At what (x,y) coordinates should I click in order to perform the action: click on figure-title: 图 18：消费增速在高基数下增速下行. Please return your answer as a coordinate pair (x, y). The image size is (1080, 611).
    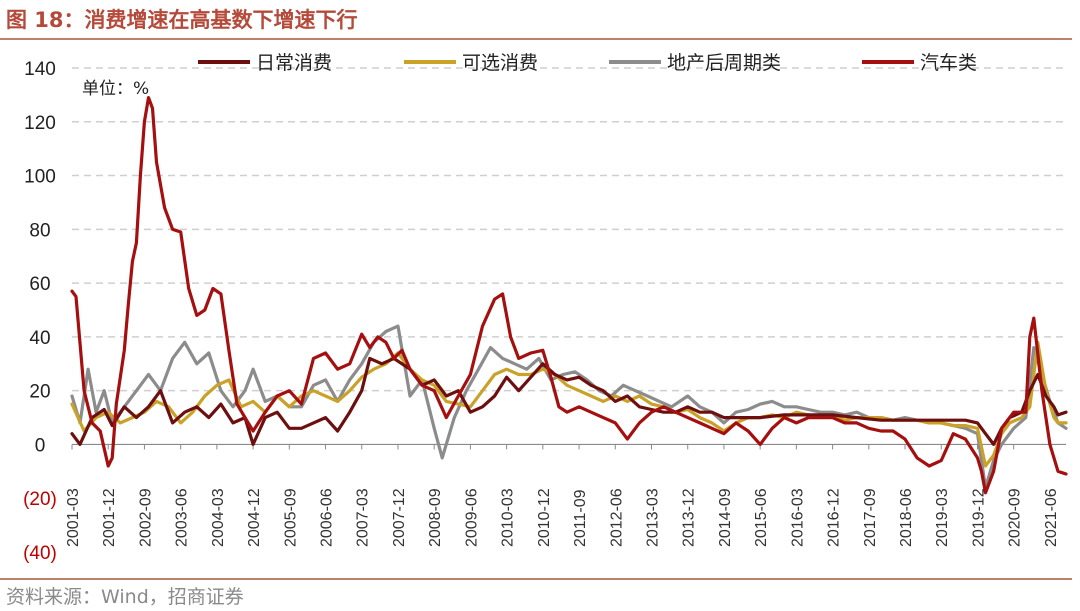
    Looking at the image, I should click on (182, 20).